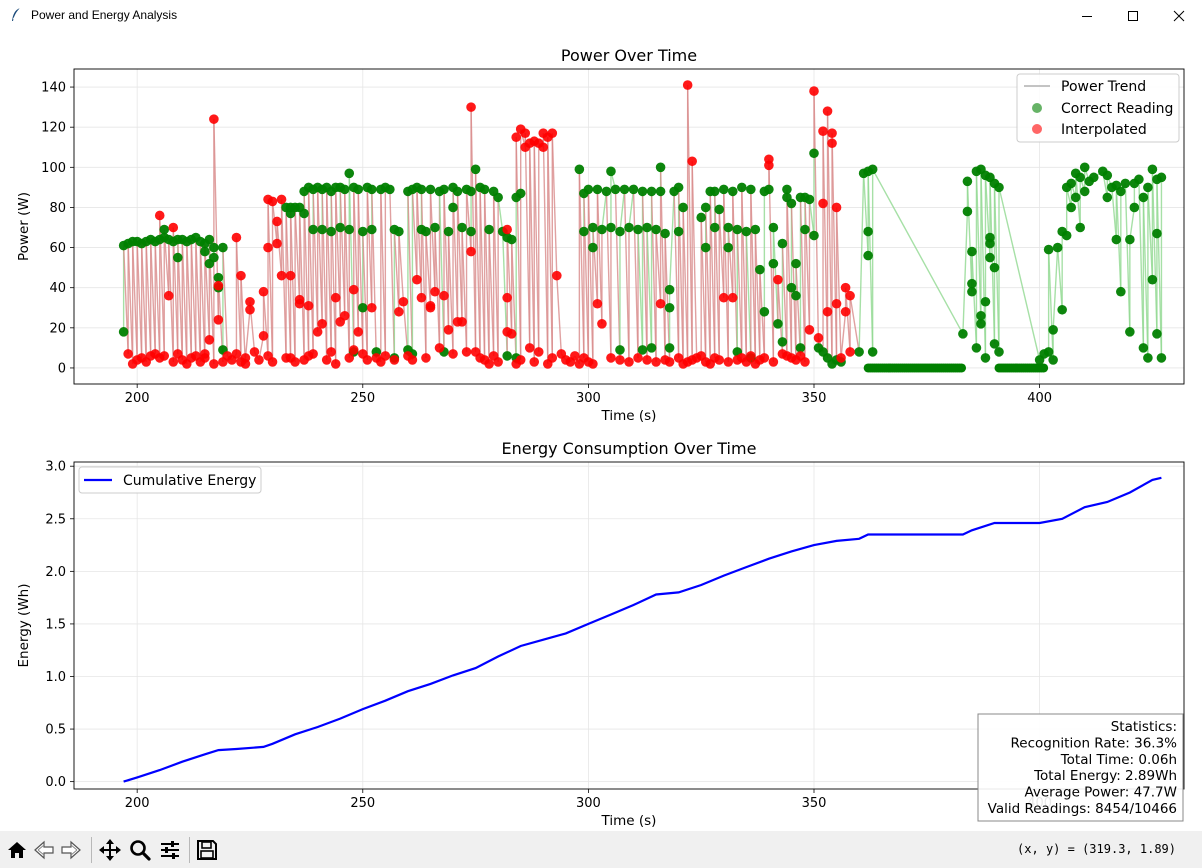  I want to click on x-tick-label: 250, so click(362, 803).